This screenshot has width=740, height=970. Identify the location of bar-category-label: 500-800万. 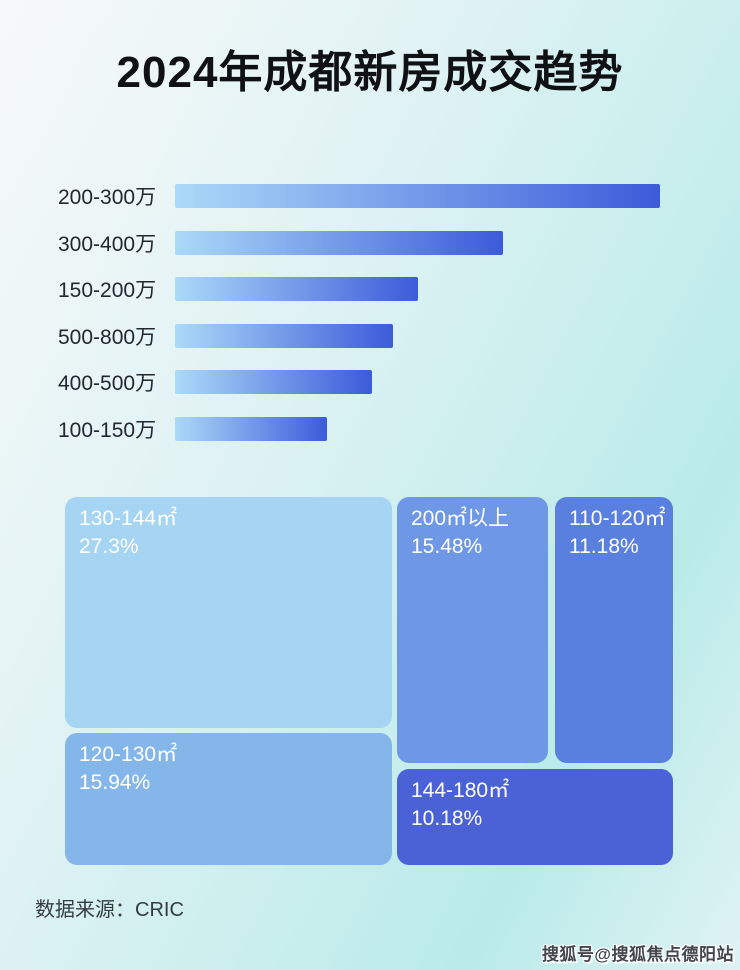
(107, 337).